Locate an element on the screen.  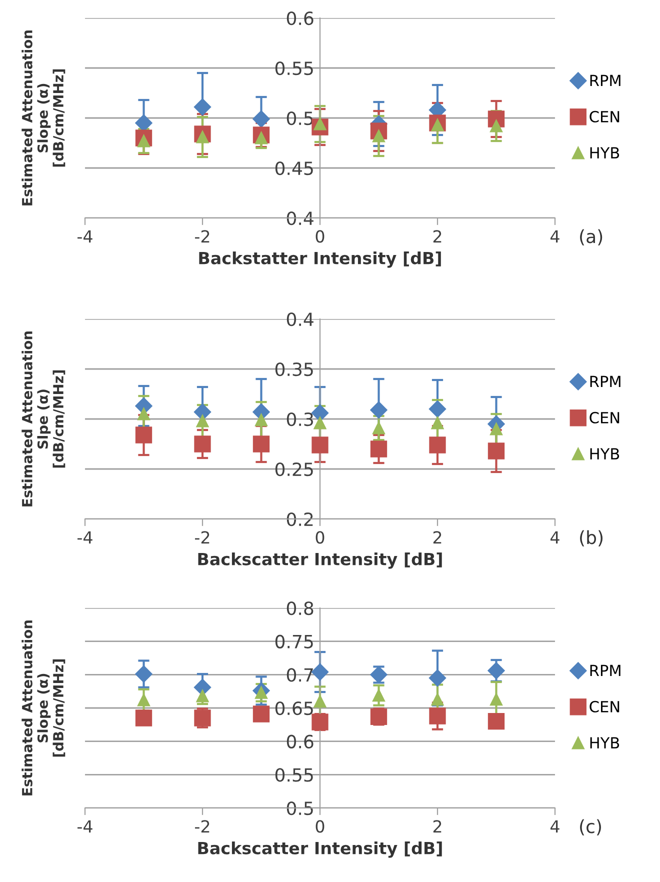
y-tick-label: 0.25 is located at coordinates (294, 469).